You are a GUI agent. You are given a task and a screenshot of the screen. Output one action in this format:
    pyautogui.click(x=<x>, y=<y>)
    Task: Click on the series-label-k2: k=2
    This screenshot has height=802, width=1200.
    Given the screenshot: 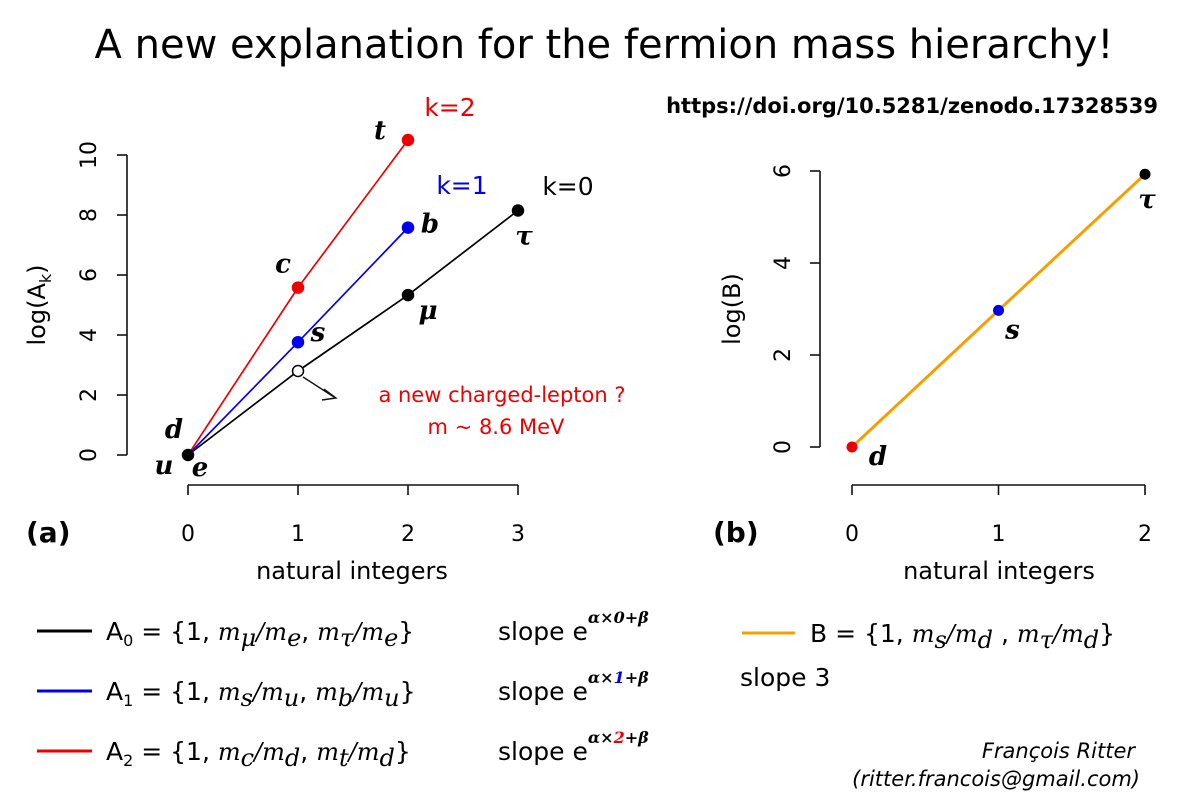 What is the action you would take?
    pyautogui.click(x=449, y=107)
    